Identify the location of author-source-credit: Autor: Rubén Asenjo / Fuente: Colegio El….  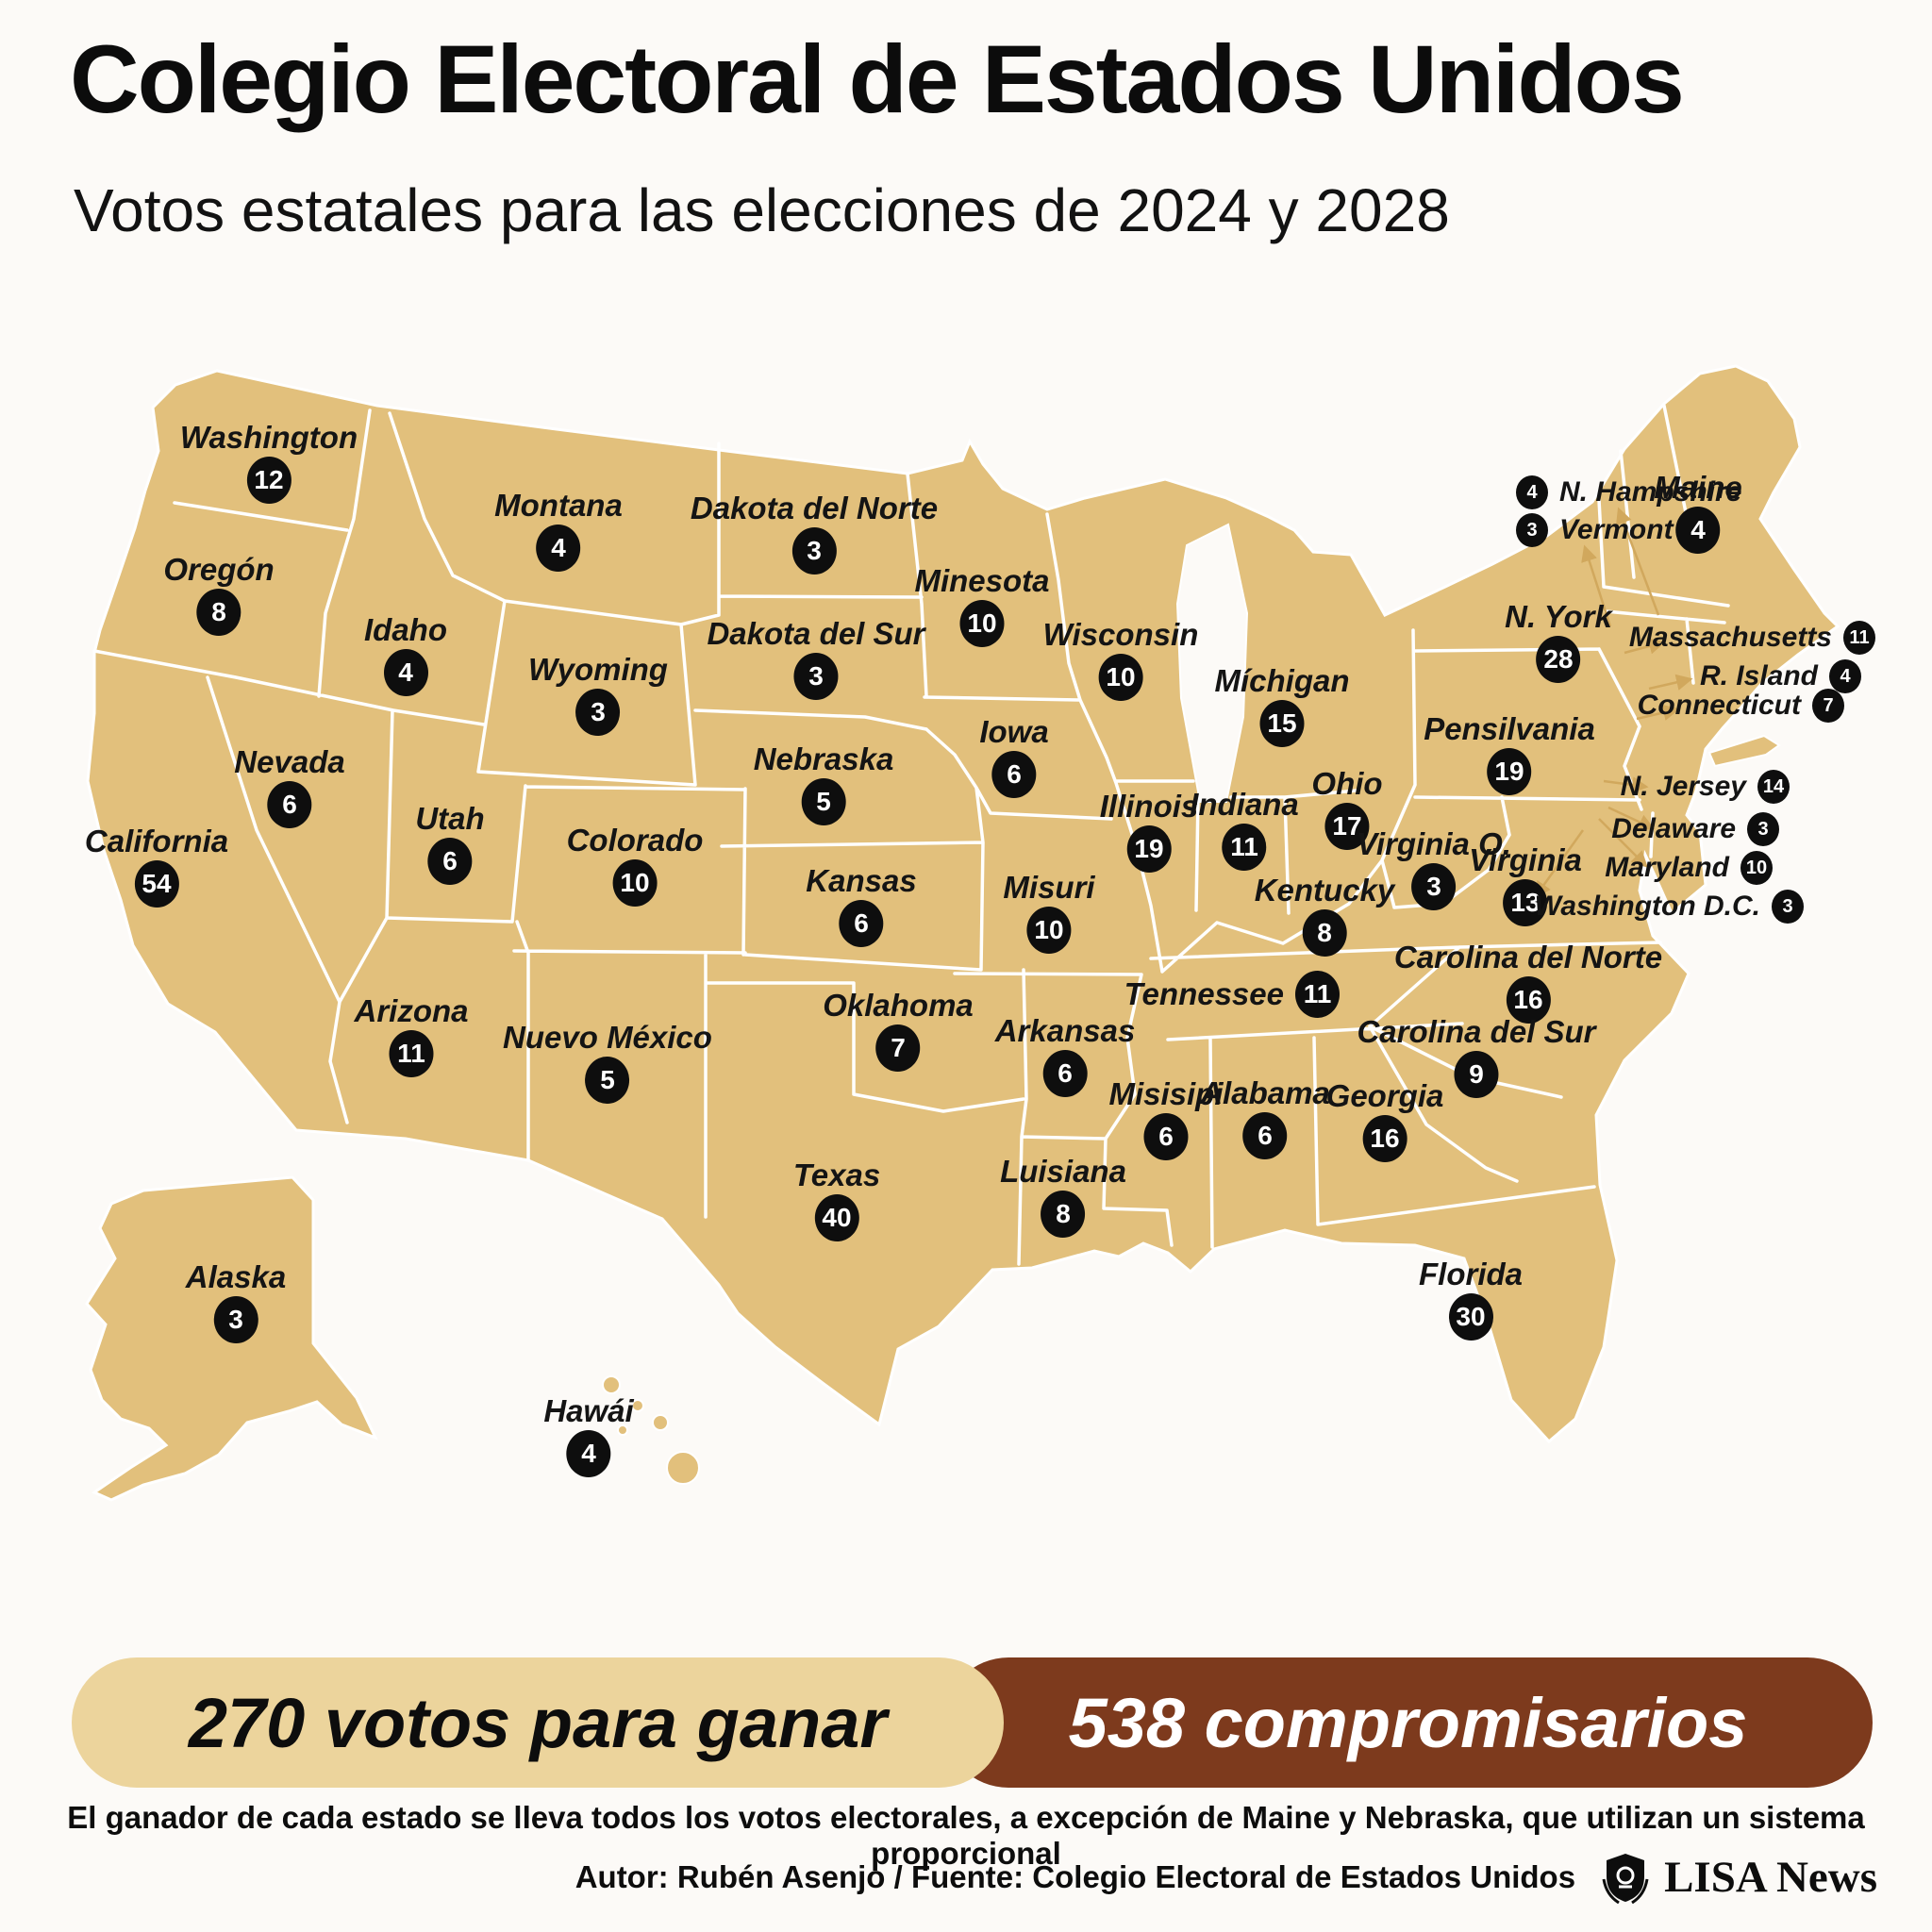
(1076, 1876).